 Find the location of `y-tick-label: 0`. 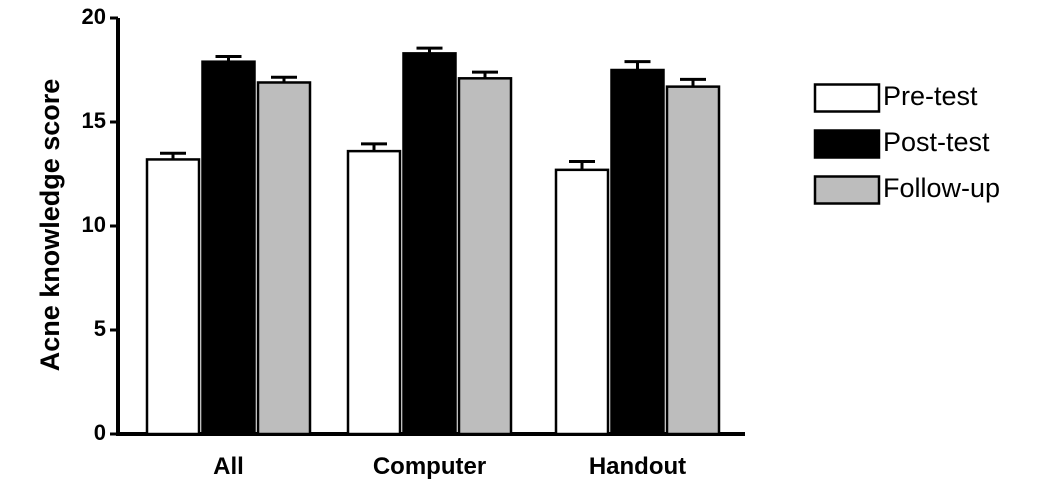

y-tick-label: 0 is located at coordinates (100, 432).